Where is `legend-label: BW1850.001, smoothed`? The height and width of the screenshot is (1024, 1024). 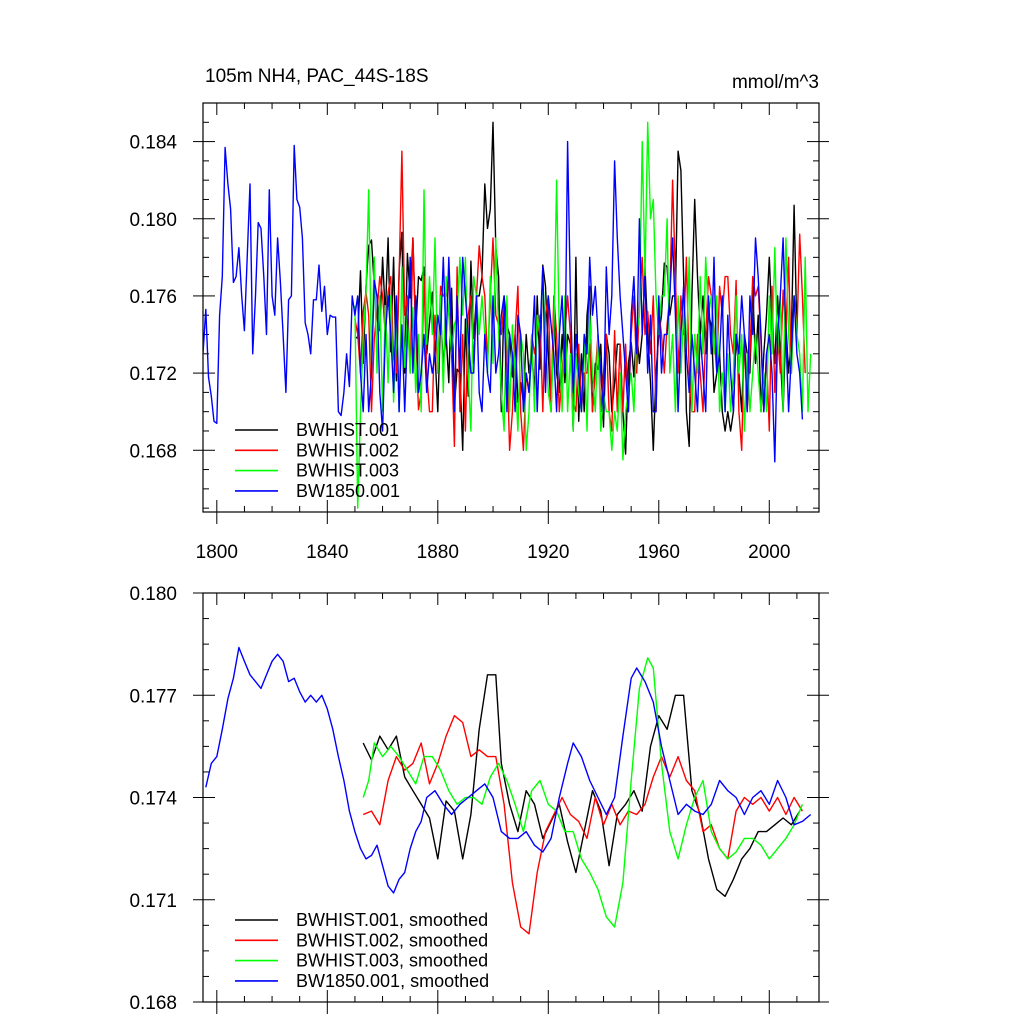 legend-label: BW1850.001, smoothed is located at coordinates (392, 981).